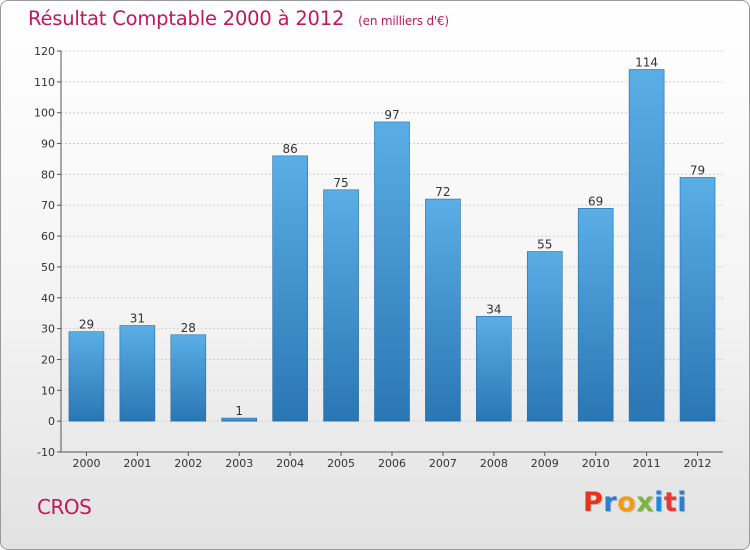  What do you see at coordinates (48, 205) in the screenshot?
I see `y-tick-label: 70` at bounding box center [48, 205].